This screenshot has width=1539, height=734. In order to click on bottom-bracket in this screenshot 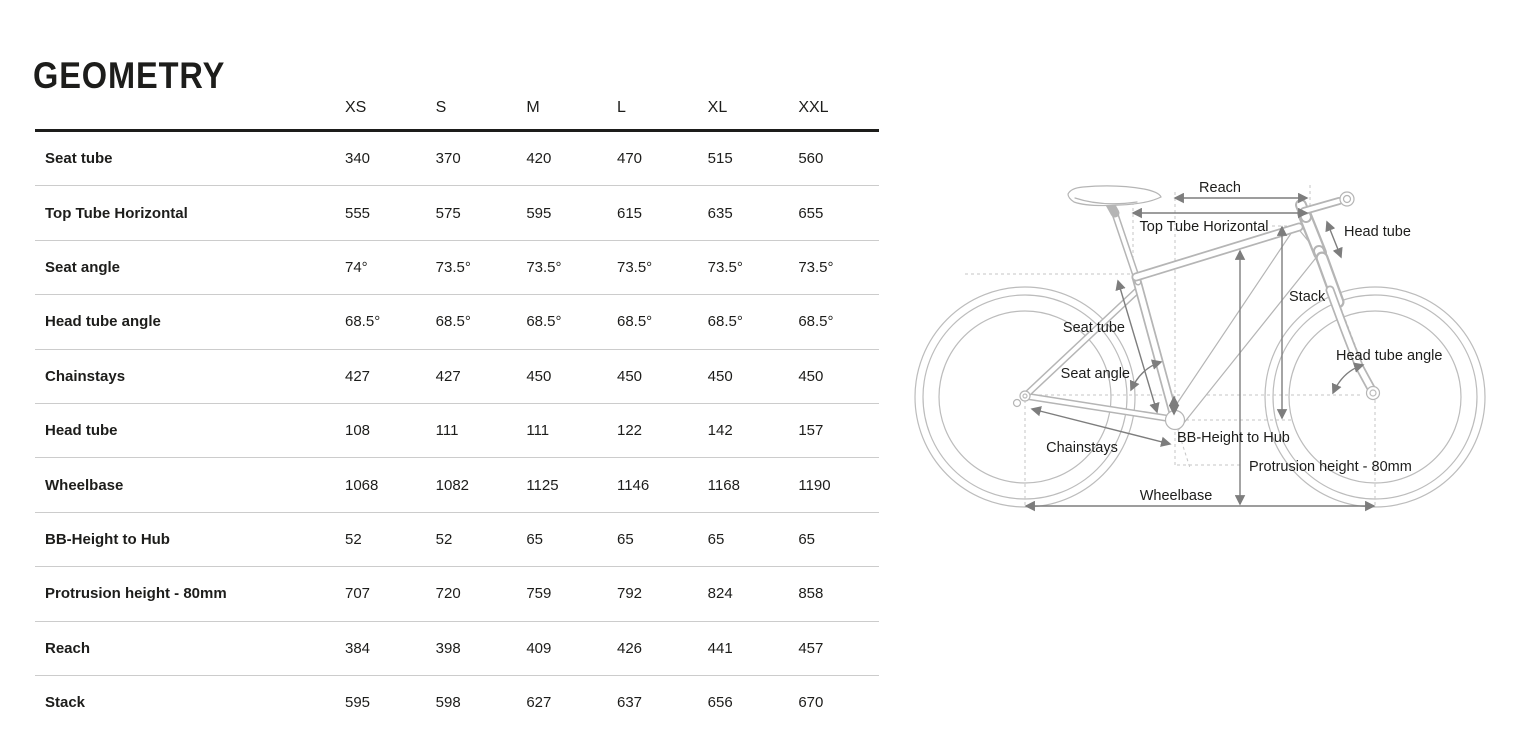, I will do `click(1175, 420)`.